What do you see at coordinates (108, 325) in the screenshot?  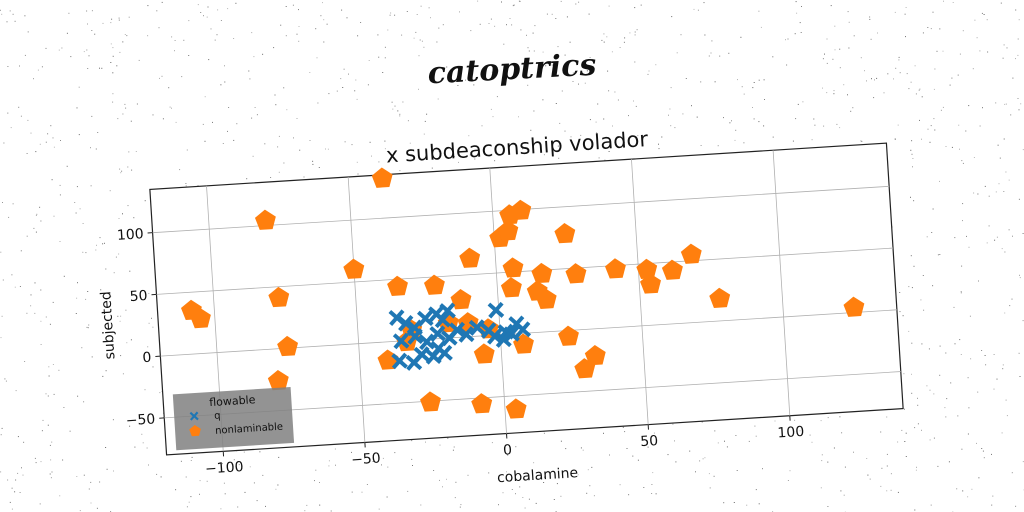 I see `y-axis-label: subjected` at bounding box center [108, 325].